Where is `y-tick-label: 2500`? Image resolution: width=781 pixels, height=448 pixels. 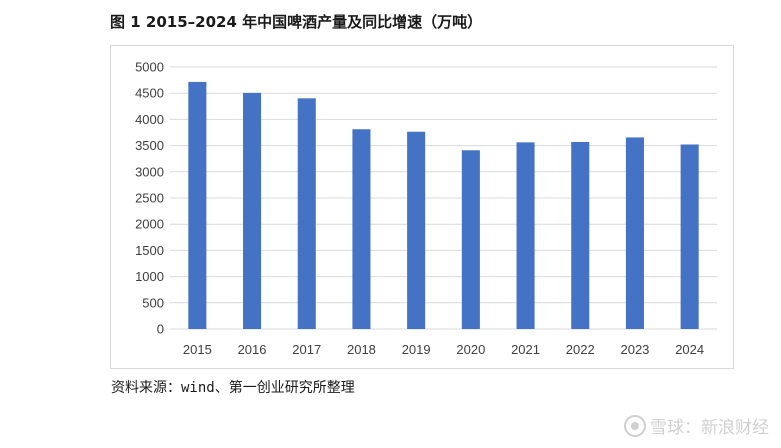
y-tick-label: 2500 is located at coordinates (149, 198).